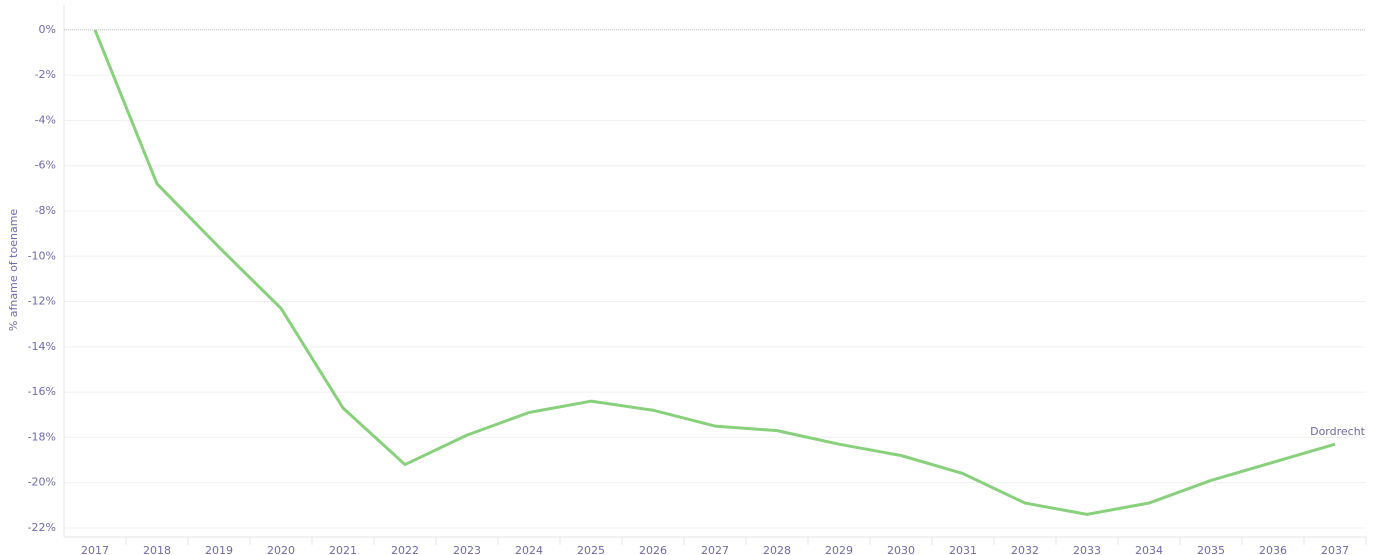 The width and height of the screenshot is (1380, 555). I want to click on x-tick-label: 2022, so click(405, 549).